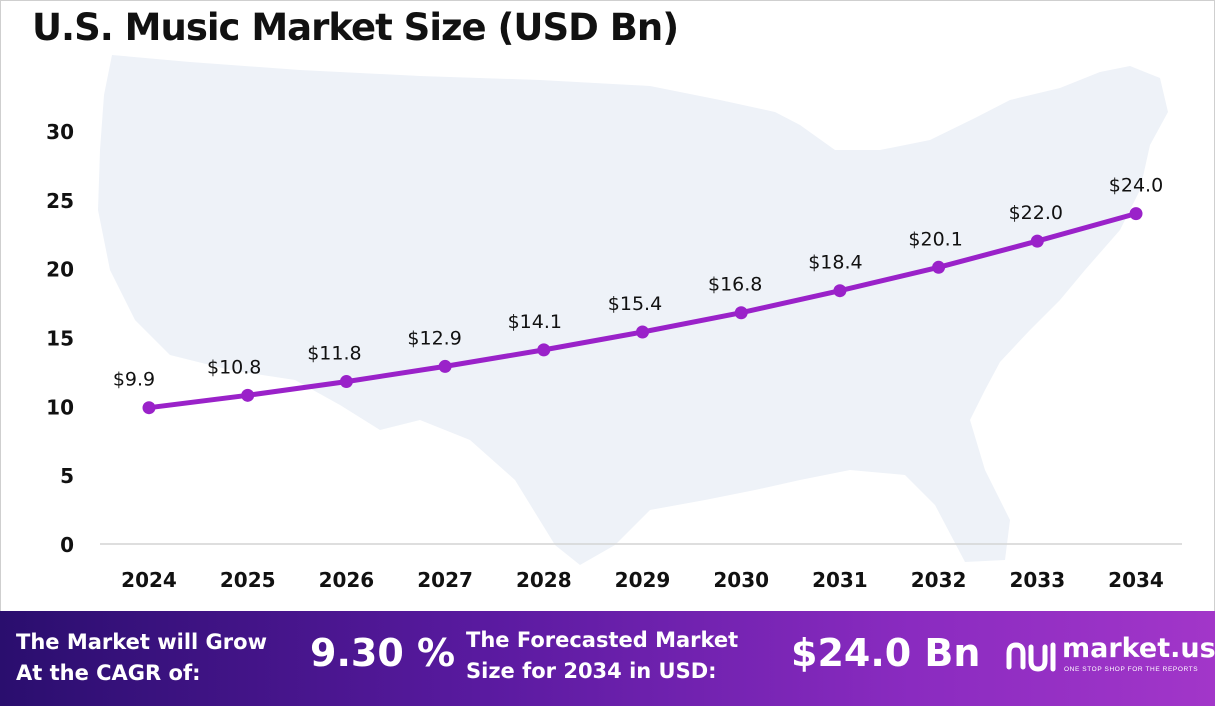  What do you see at coordinates (134, 380) in the screenshot?
I see `data-label: $9.9` at bounding box center [134, 380].